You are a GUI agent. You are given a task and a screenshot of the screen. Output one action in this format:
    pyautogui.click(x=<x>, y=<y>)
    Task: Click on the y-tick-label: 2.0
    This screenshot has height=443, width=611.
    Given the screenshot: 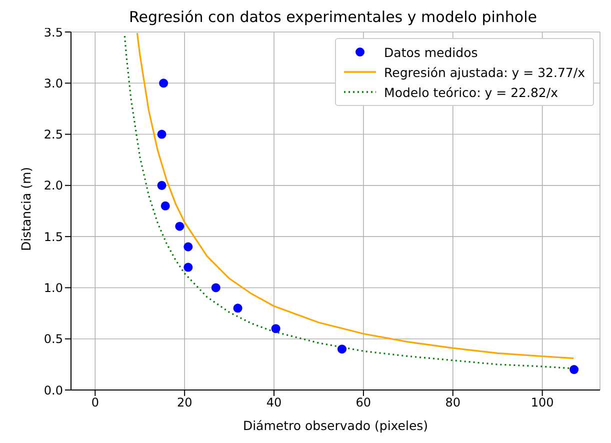 What is the action you would take?
    pyautogui.click(x=53, y=185)
    